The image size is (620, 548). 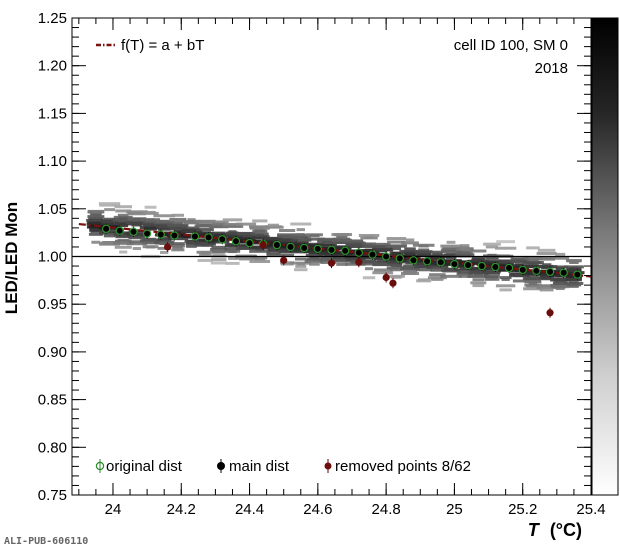 What do you see at coordinates (52, 352) in the screenshot?
I see `y-tick-label: 0.90` at bounding box center [52, 352].